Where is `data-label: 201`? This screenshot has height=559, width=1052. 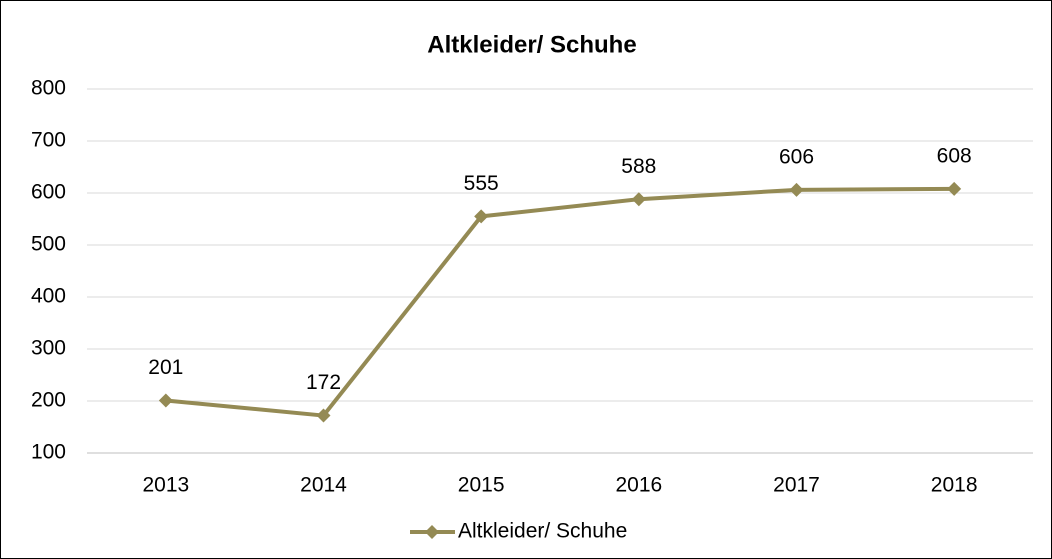
data-label: 201 is located at coordinates (165, 367).